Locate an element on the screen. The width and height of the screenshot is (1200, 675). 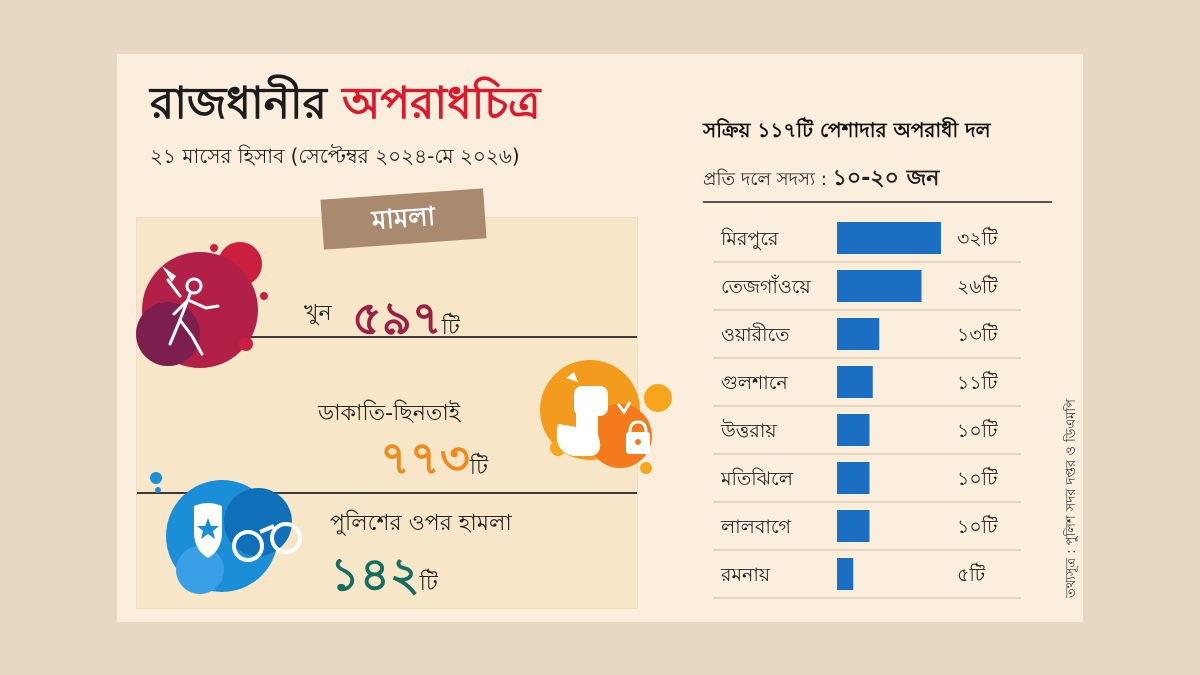
robbery-value: ৭৭৩ is located at coordinates (425, 458).